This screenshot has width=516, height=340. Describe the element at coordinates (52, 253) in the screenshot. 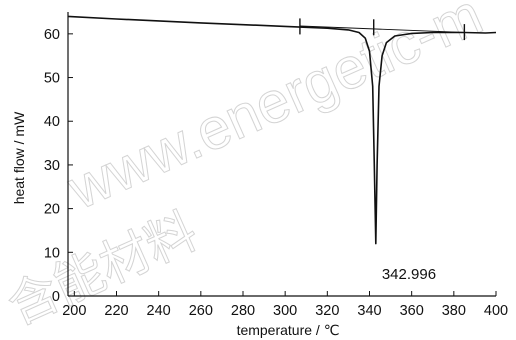

I see `y-tick-label: 10` at that location.